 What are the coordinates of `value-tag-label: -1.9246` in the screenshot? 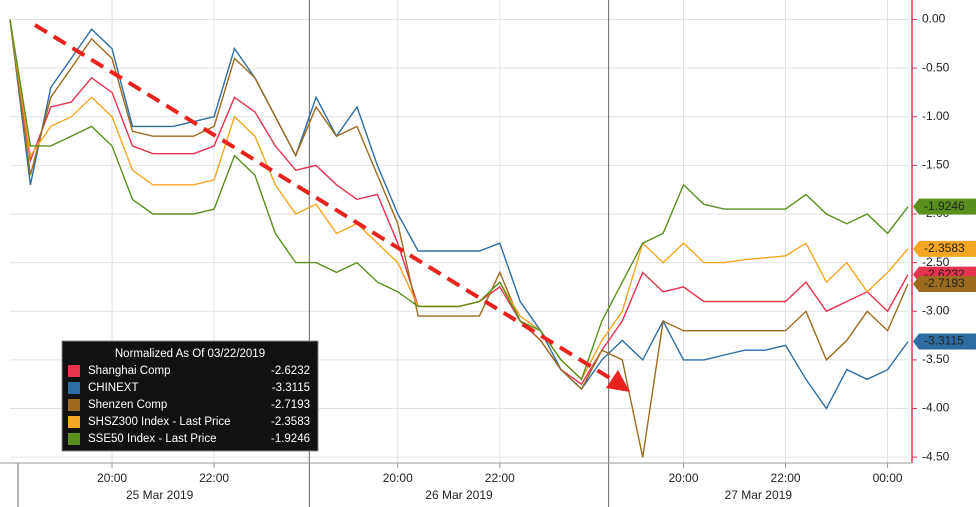 It's located at (944, 206).